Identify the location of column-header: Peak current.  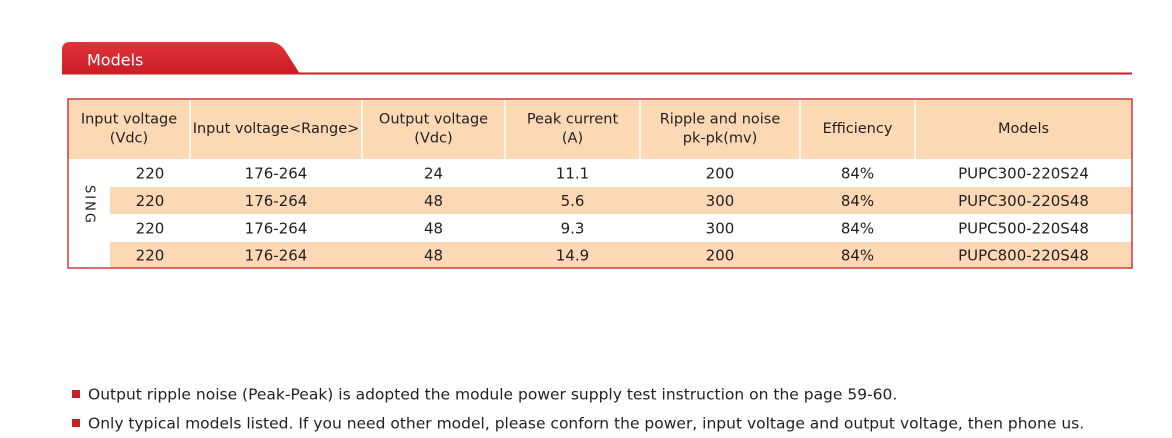
(573, 120).